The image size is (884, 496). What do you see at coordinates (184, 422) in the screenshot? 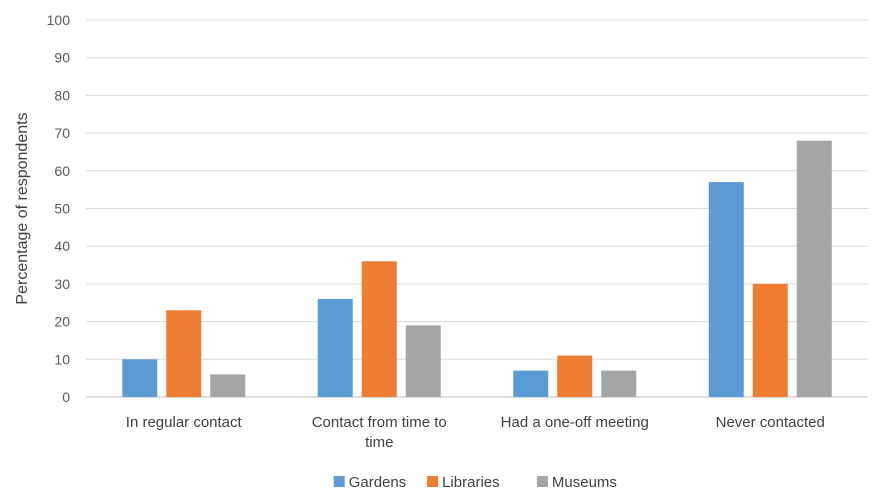
I see `x-category-label: In regular contact` at bounding box center [184, 422].